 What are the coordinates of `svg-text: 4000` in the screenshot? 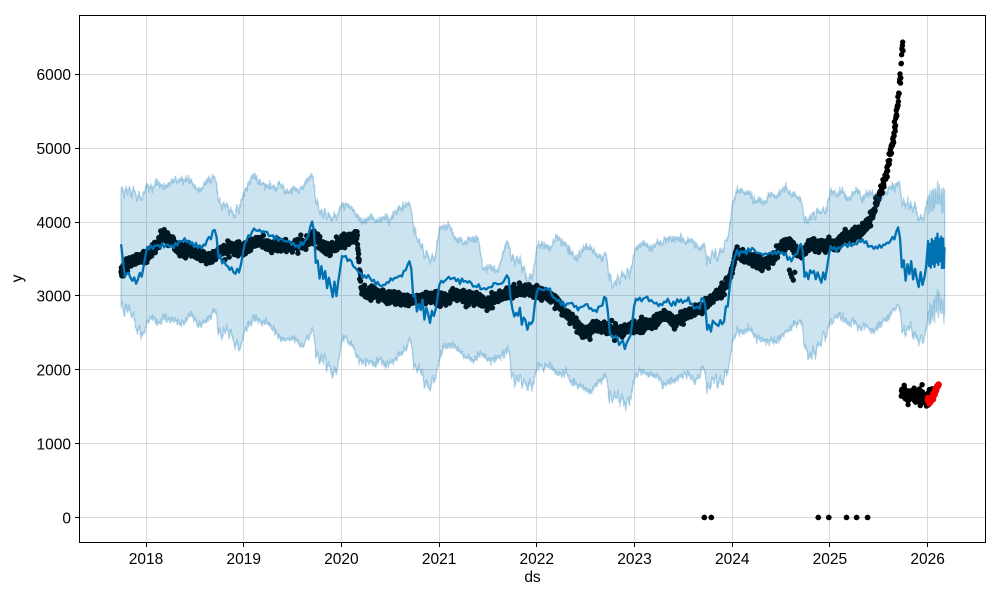 It's located at (54, 223).